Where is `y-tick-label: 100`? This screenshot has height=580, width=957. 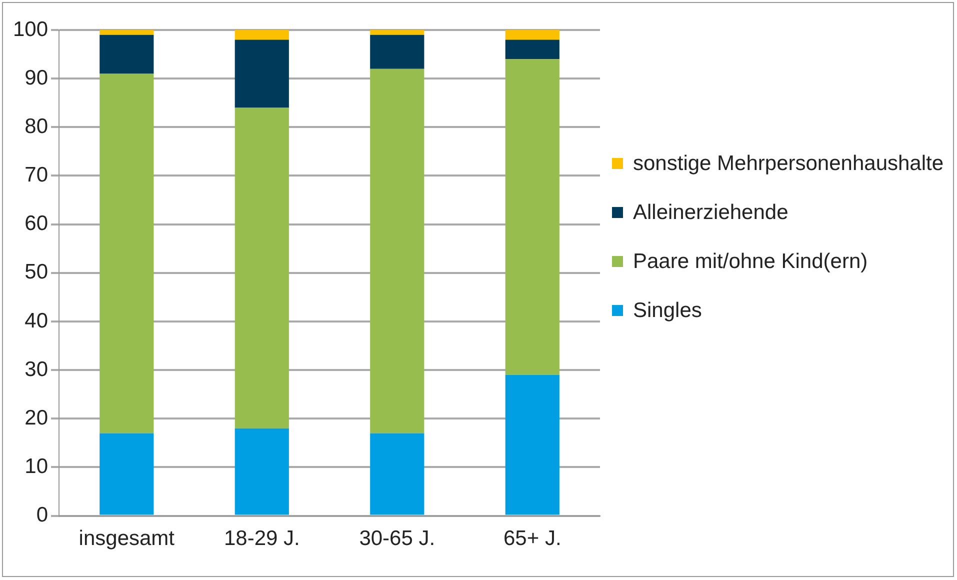 y-tick-label: 100 is located at coordinates (30, 29).